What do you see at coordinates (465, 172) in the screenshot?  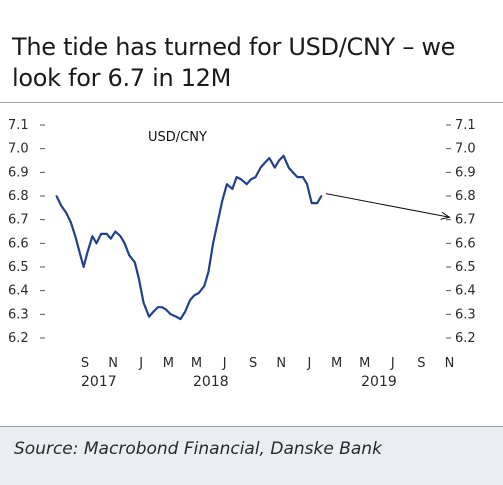 I see `y-tick-label-right: 6.9` at bounding box center [465, 172].